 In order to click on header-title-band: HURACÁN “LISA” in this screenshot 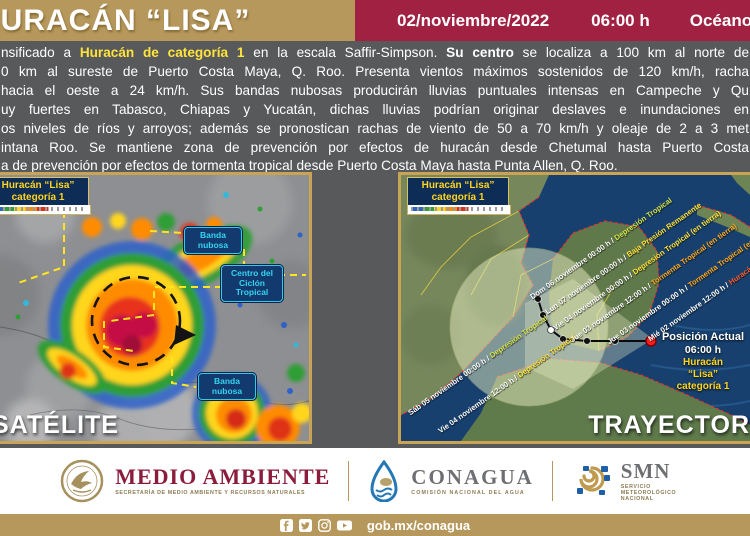, I will do `click(177, 20)`.